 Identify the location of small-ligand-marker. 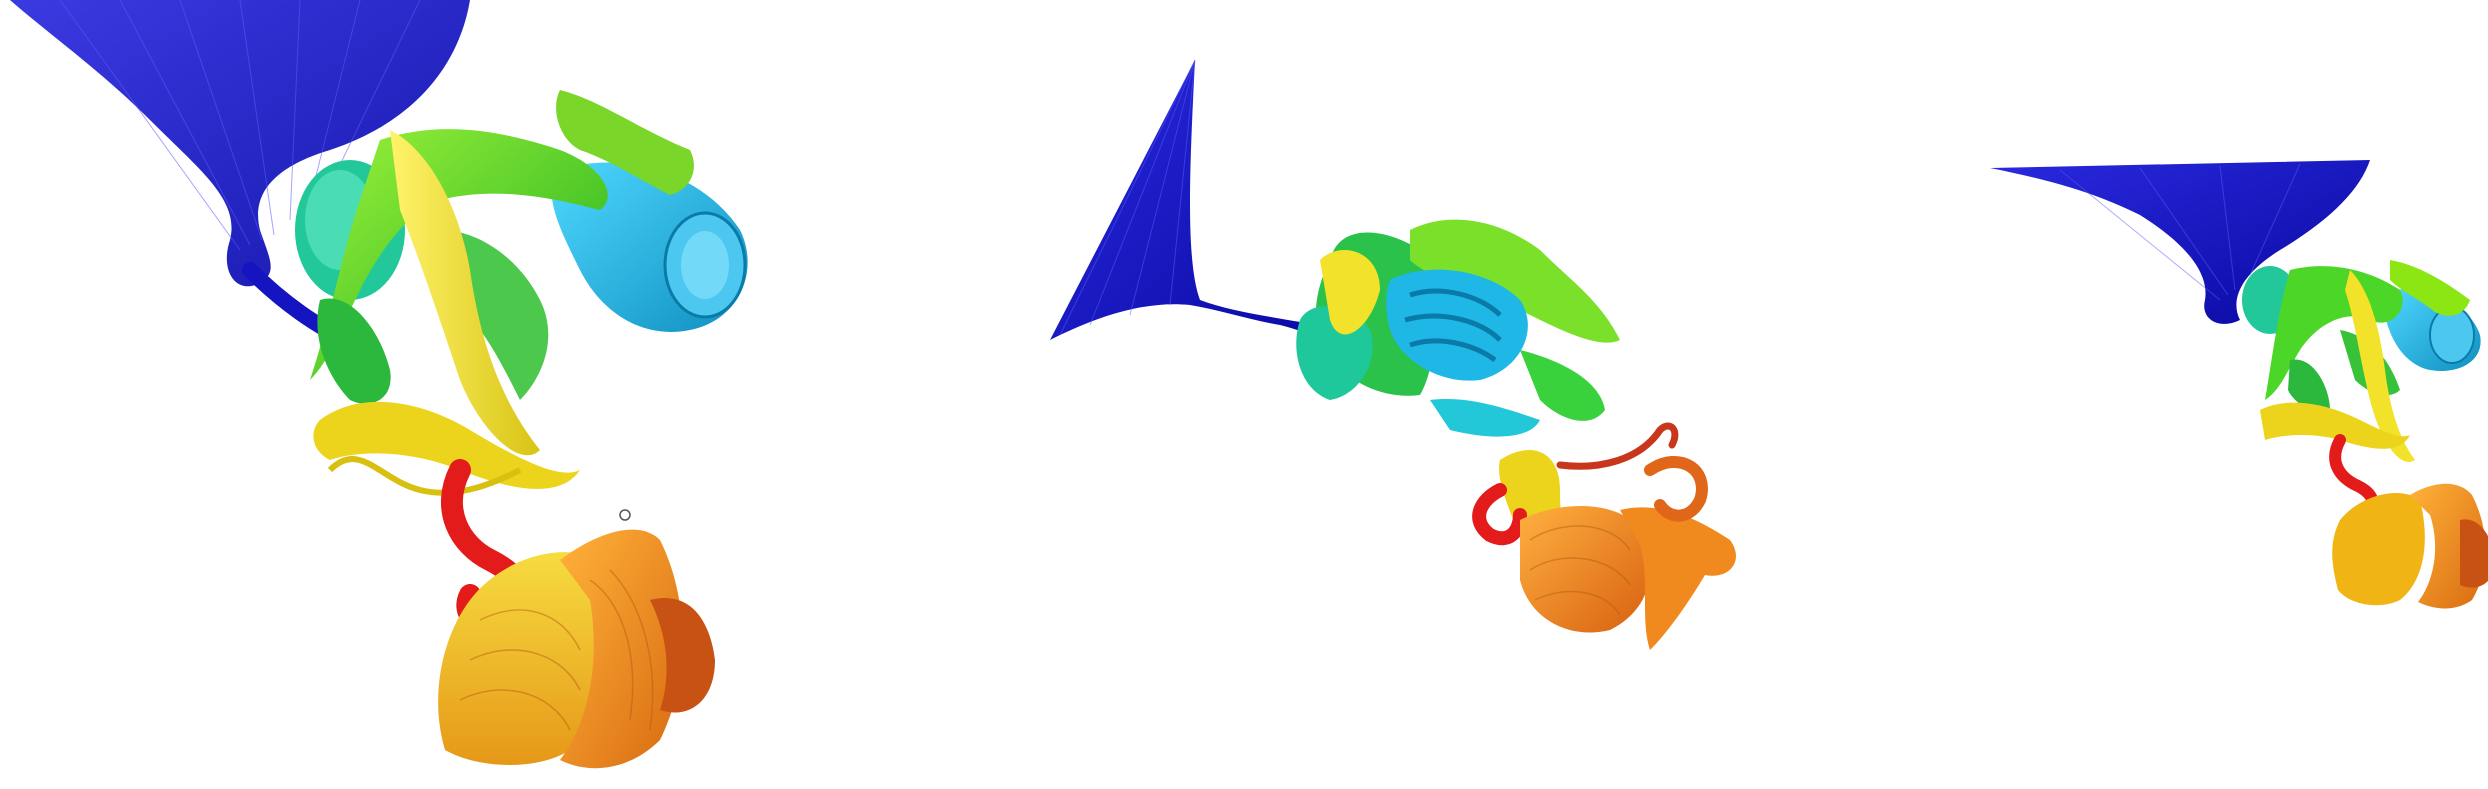
(625, 515).